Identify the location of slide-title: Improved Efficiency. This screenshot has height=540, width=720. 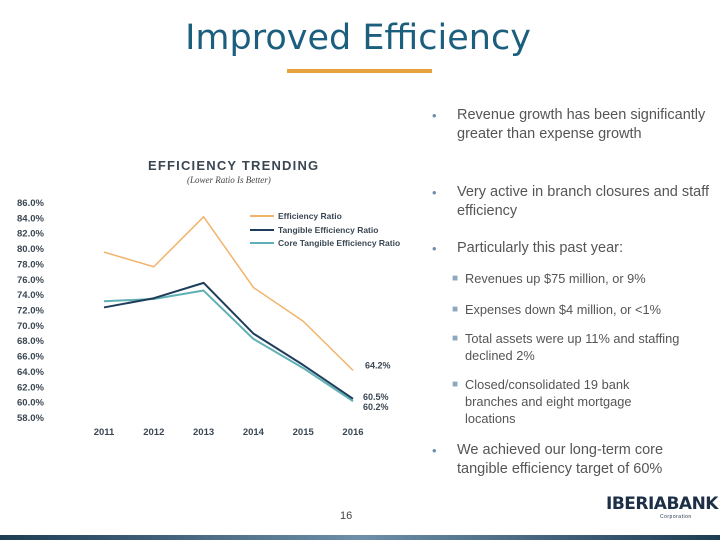
(358, 38).